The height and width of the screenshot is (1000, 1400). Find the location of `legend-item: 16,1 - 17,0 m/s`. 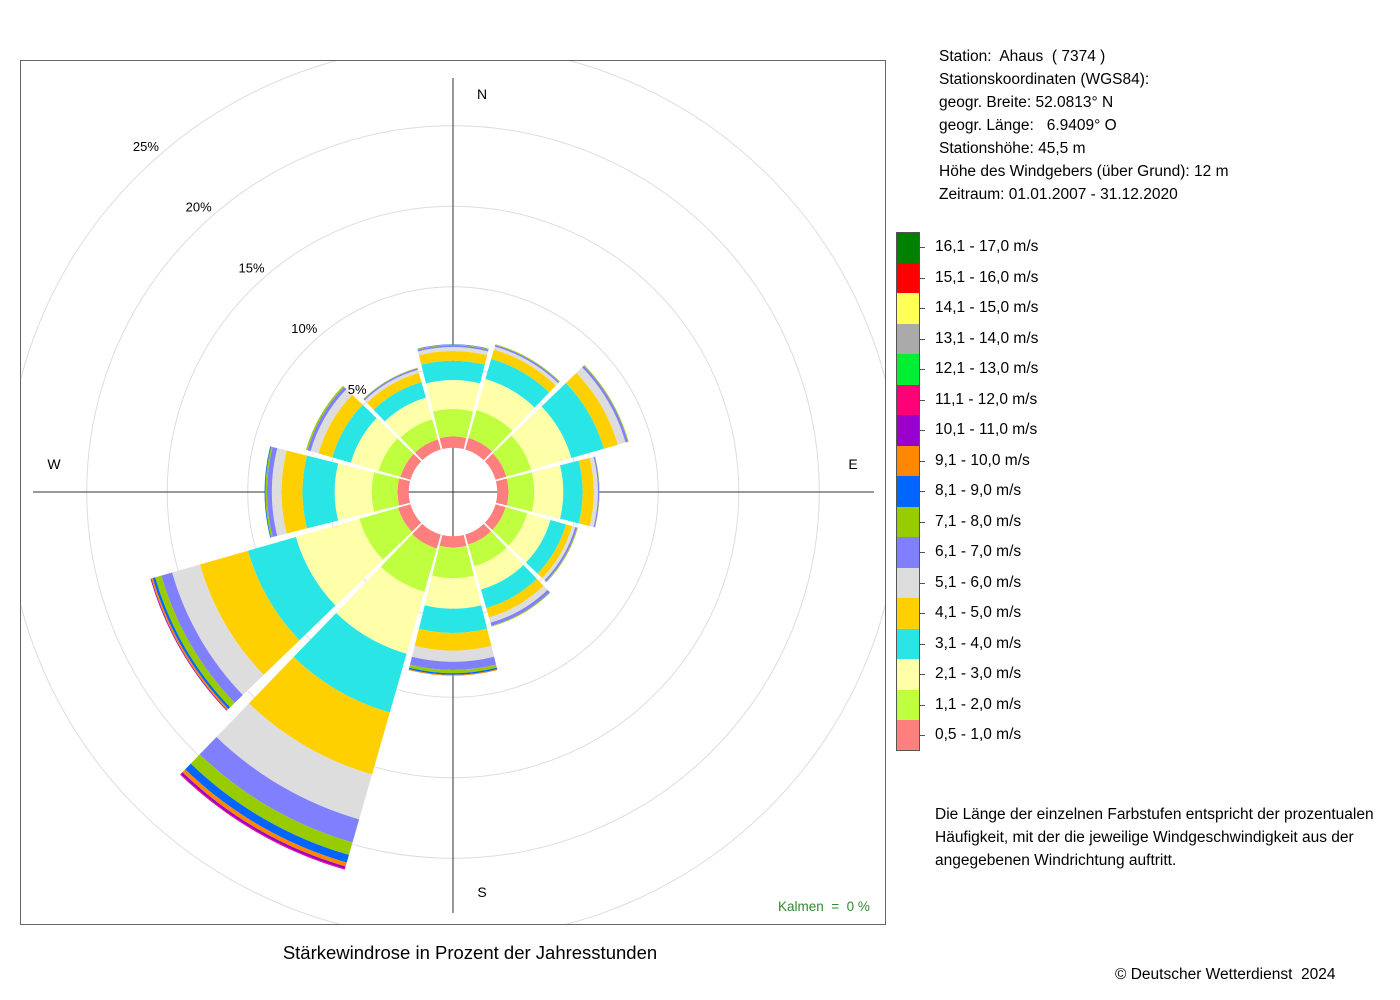

legend-item: 16,1 - 17,0 m/s is located at coordinates (996, 247).